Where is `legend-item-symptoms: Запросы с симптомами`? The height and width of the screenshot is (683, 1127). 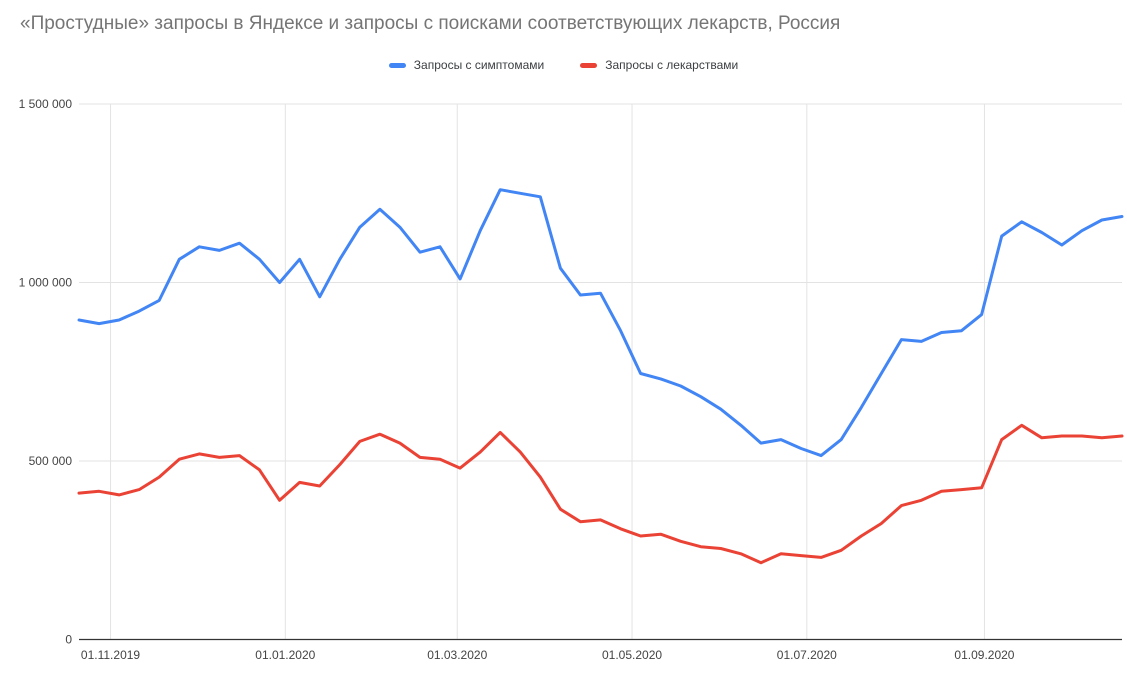
legend-item-symptoms: Запросы с симптомами is located at coordinates (466, 65).